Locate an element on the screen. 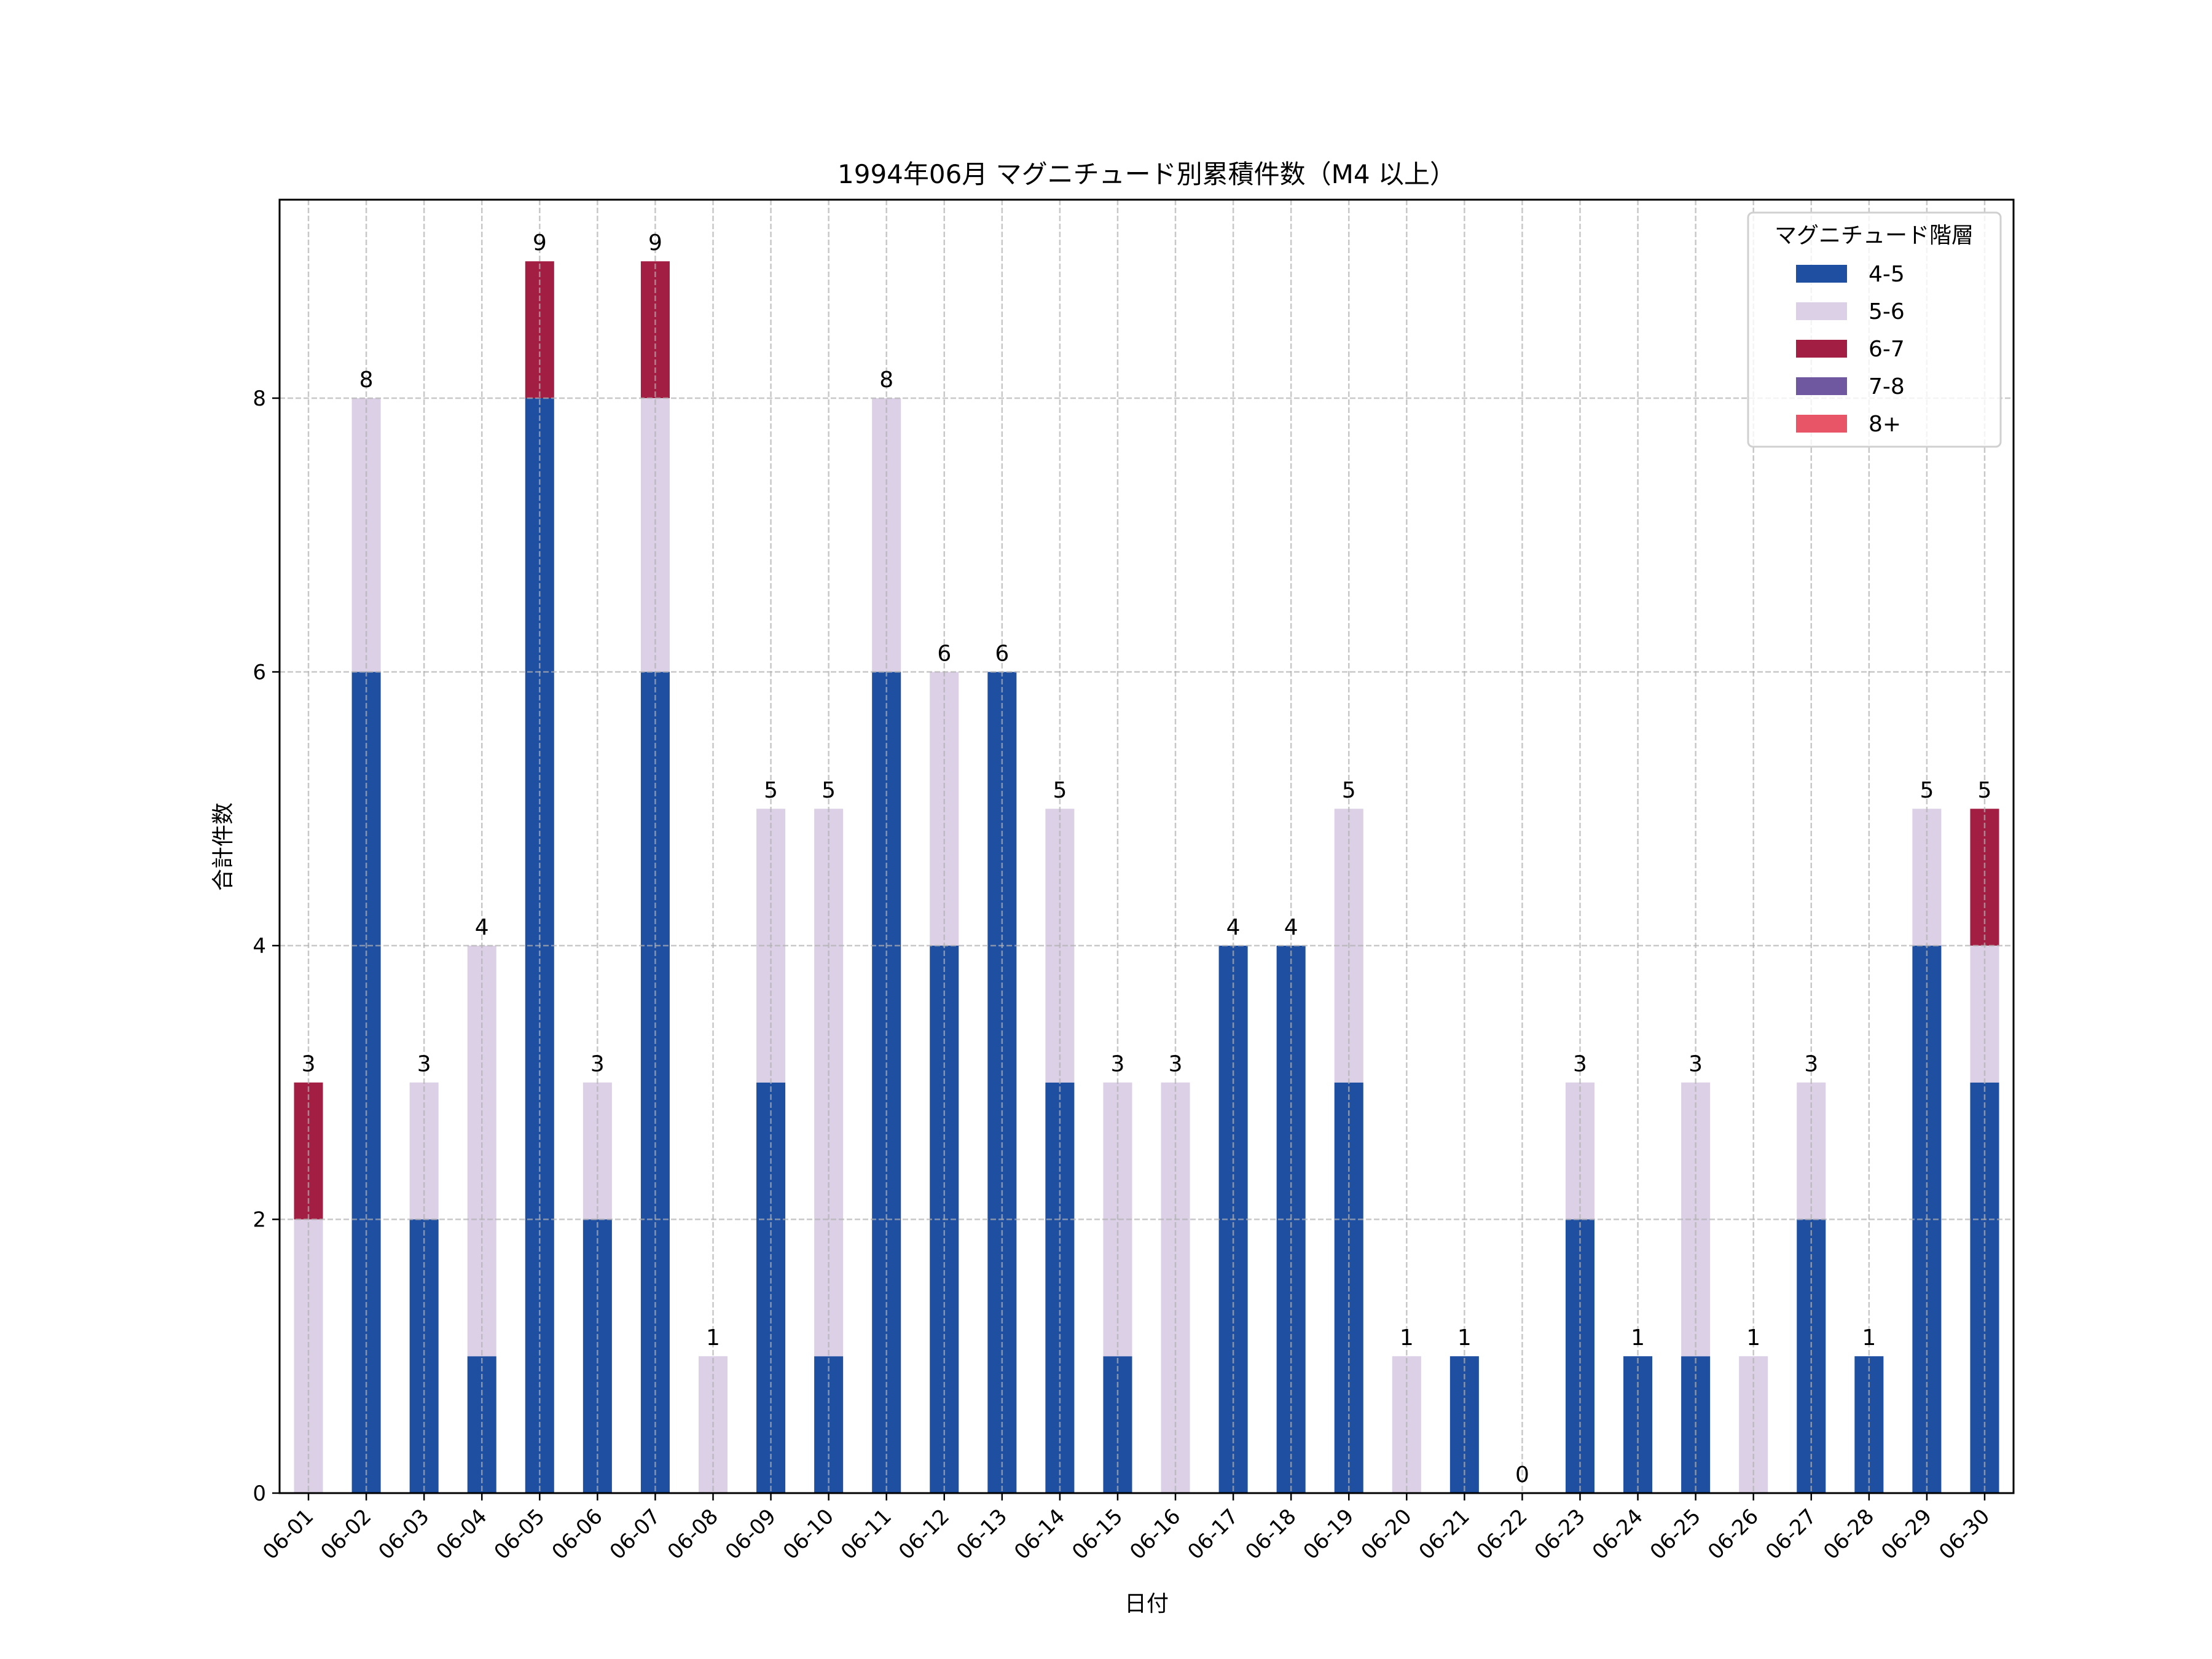  y-tick-label: 2 is located at coordinates (259, 1219).